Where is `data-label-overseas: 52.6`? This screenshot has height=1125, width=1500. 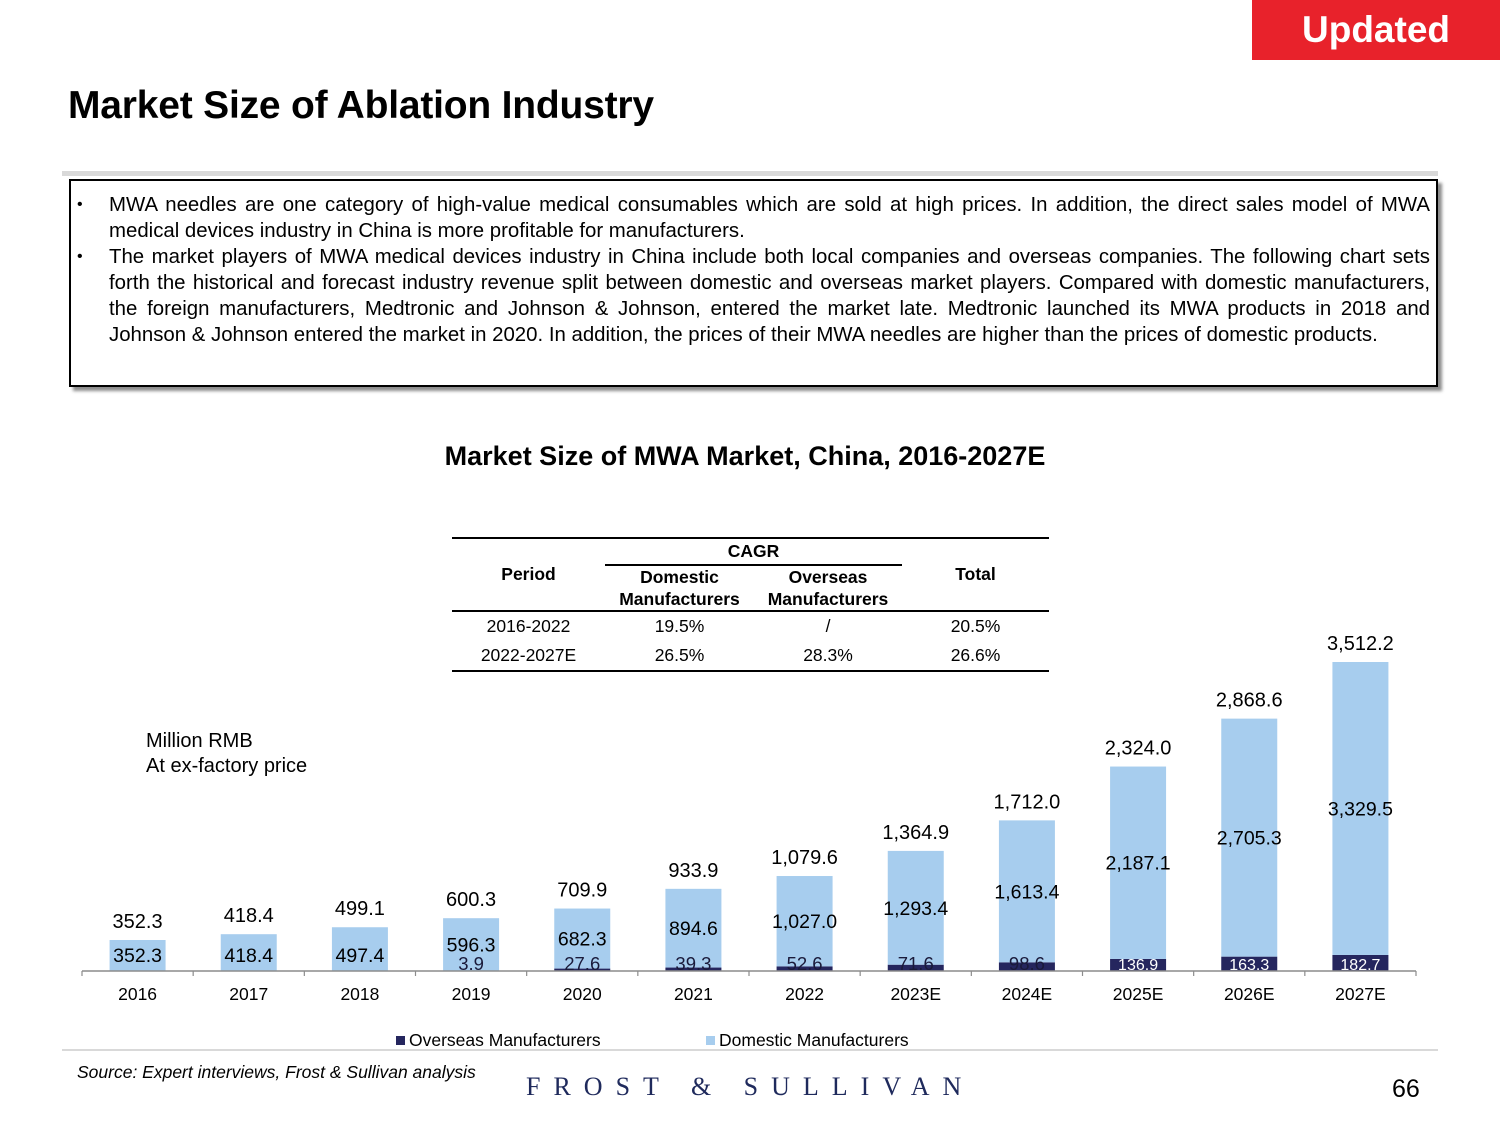
data-label-overseas: 52.6 is located at coordinates (805, 963).